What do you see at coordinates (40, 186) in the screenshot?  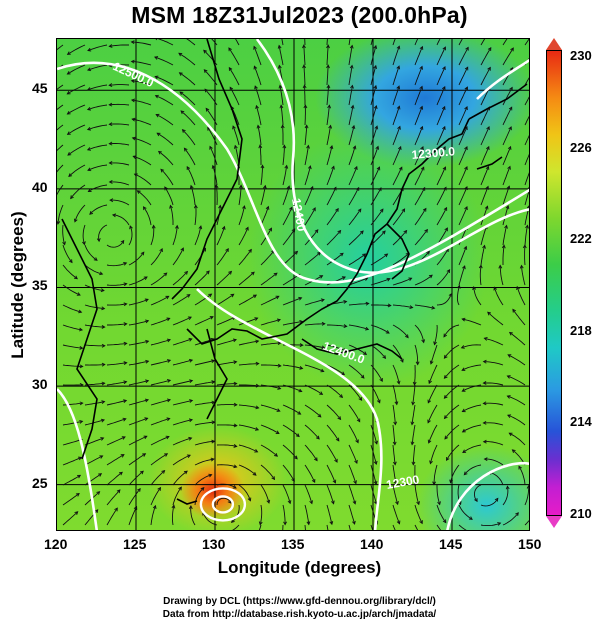 I see `y-tick-label: 40` at bounding box center [40, 186].